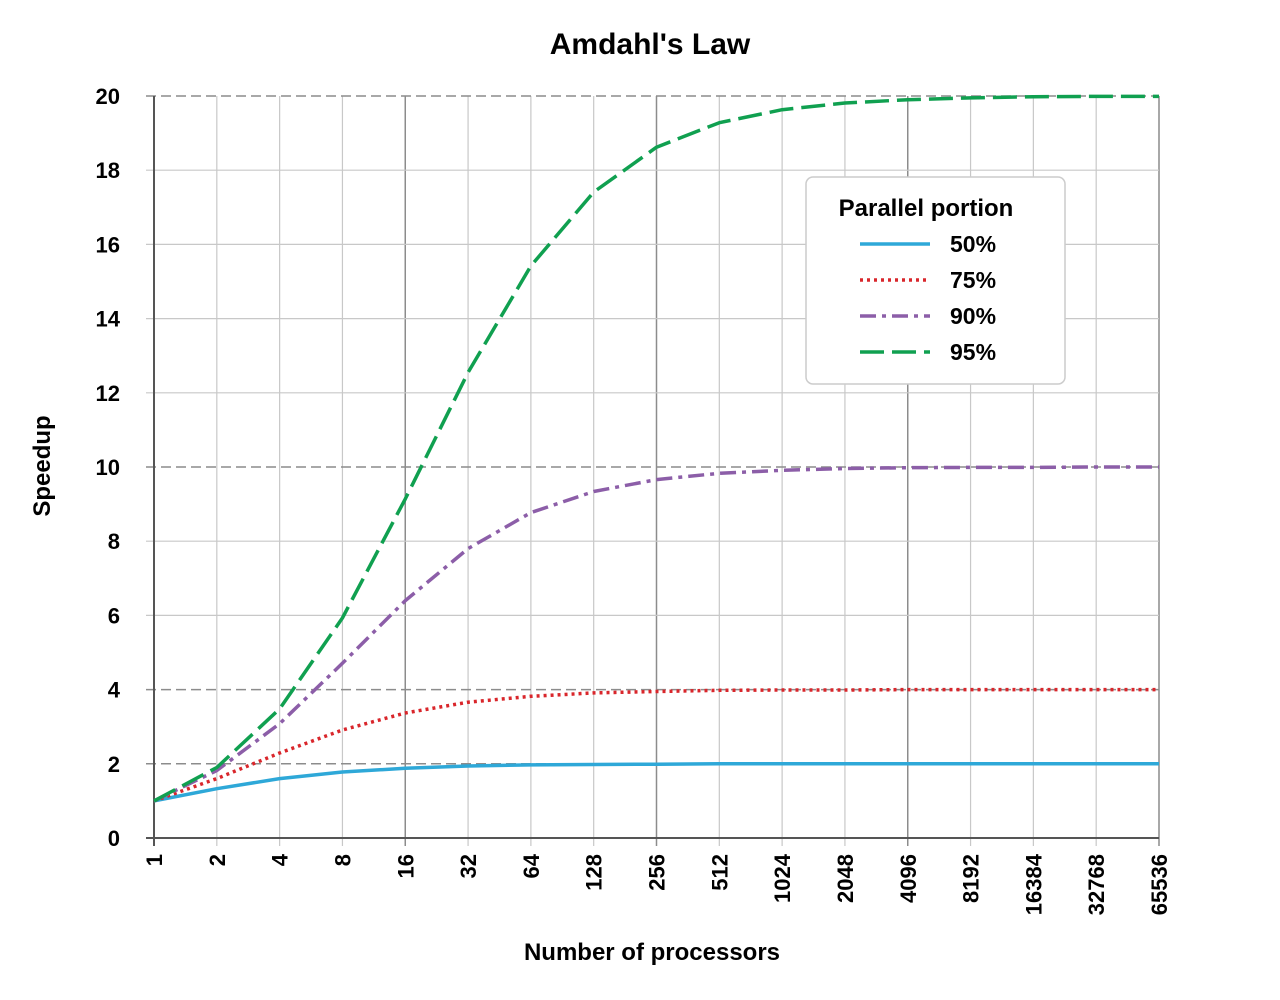 The image size is (1280, 1000). I want to click on x-tick-label: 16, so click(405, 866).